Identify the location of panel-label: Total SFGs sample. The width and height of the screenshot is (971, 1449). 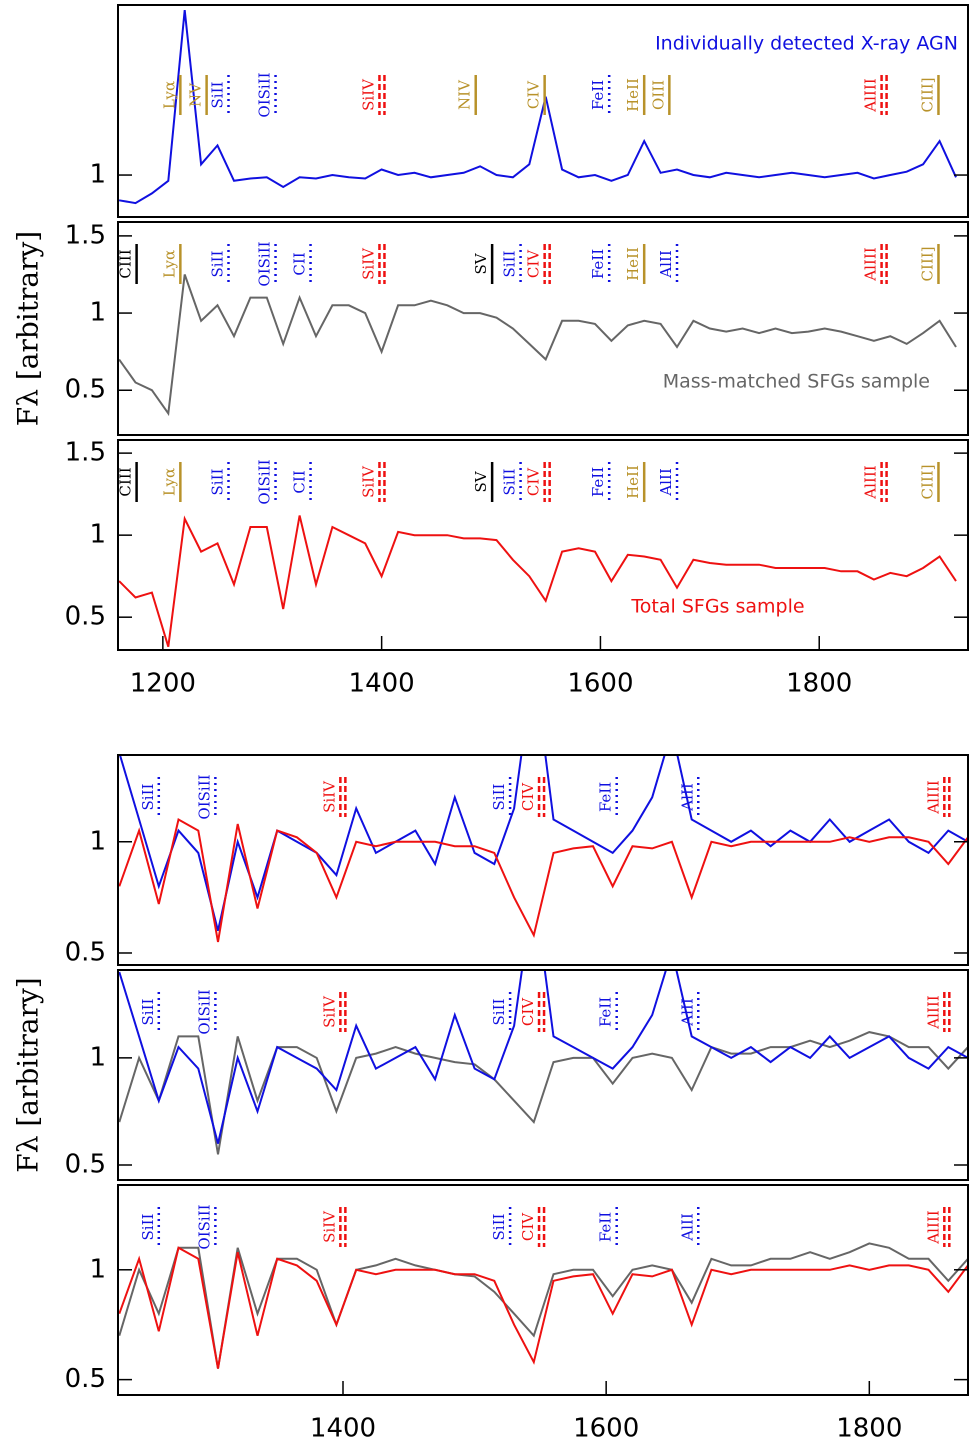
(717, 607).